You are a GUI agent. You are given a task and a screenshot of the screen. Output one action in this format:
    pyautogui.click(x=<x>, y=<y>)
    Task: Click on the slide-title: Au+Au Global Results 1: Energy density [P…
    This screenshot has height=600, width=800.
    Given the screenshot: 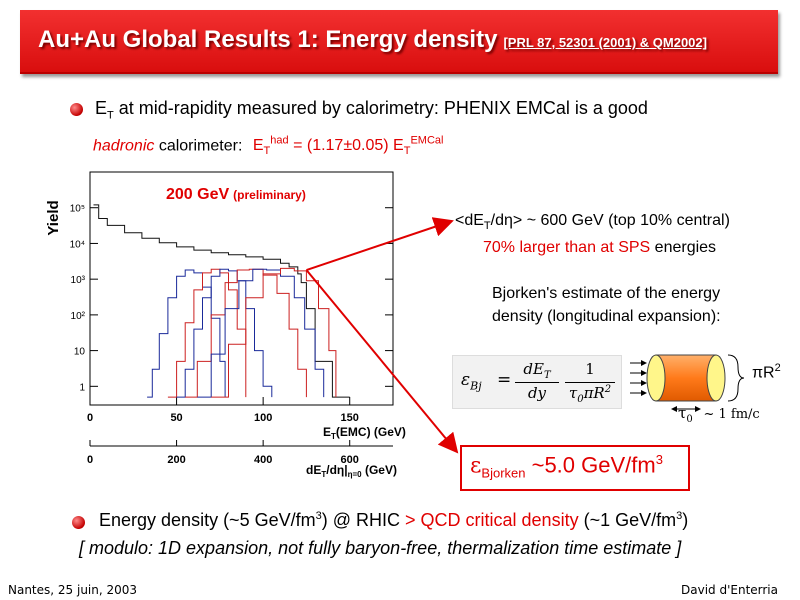 What is the action you would take?
    pyautogui.click(x=372, y=40)
    